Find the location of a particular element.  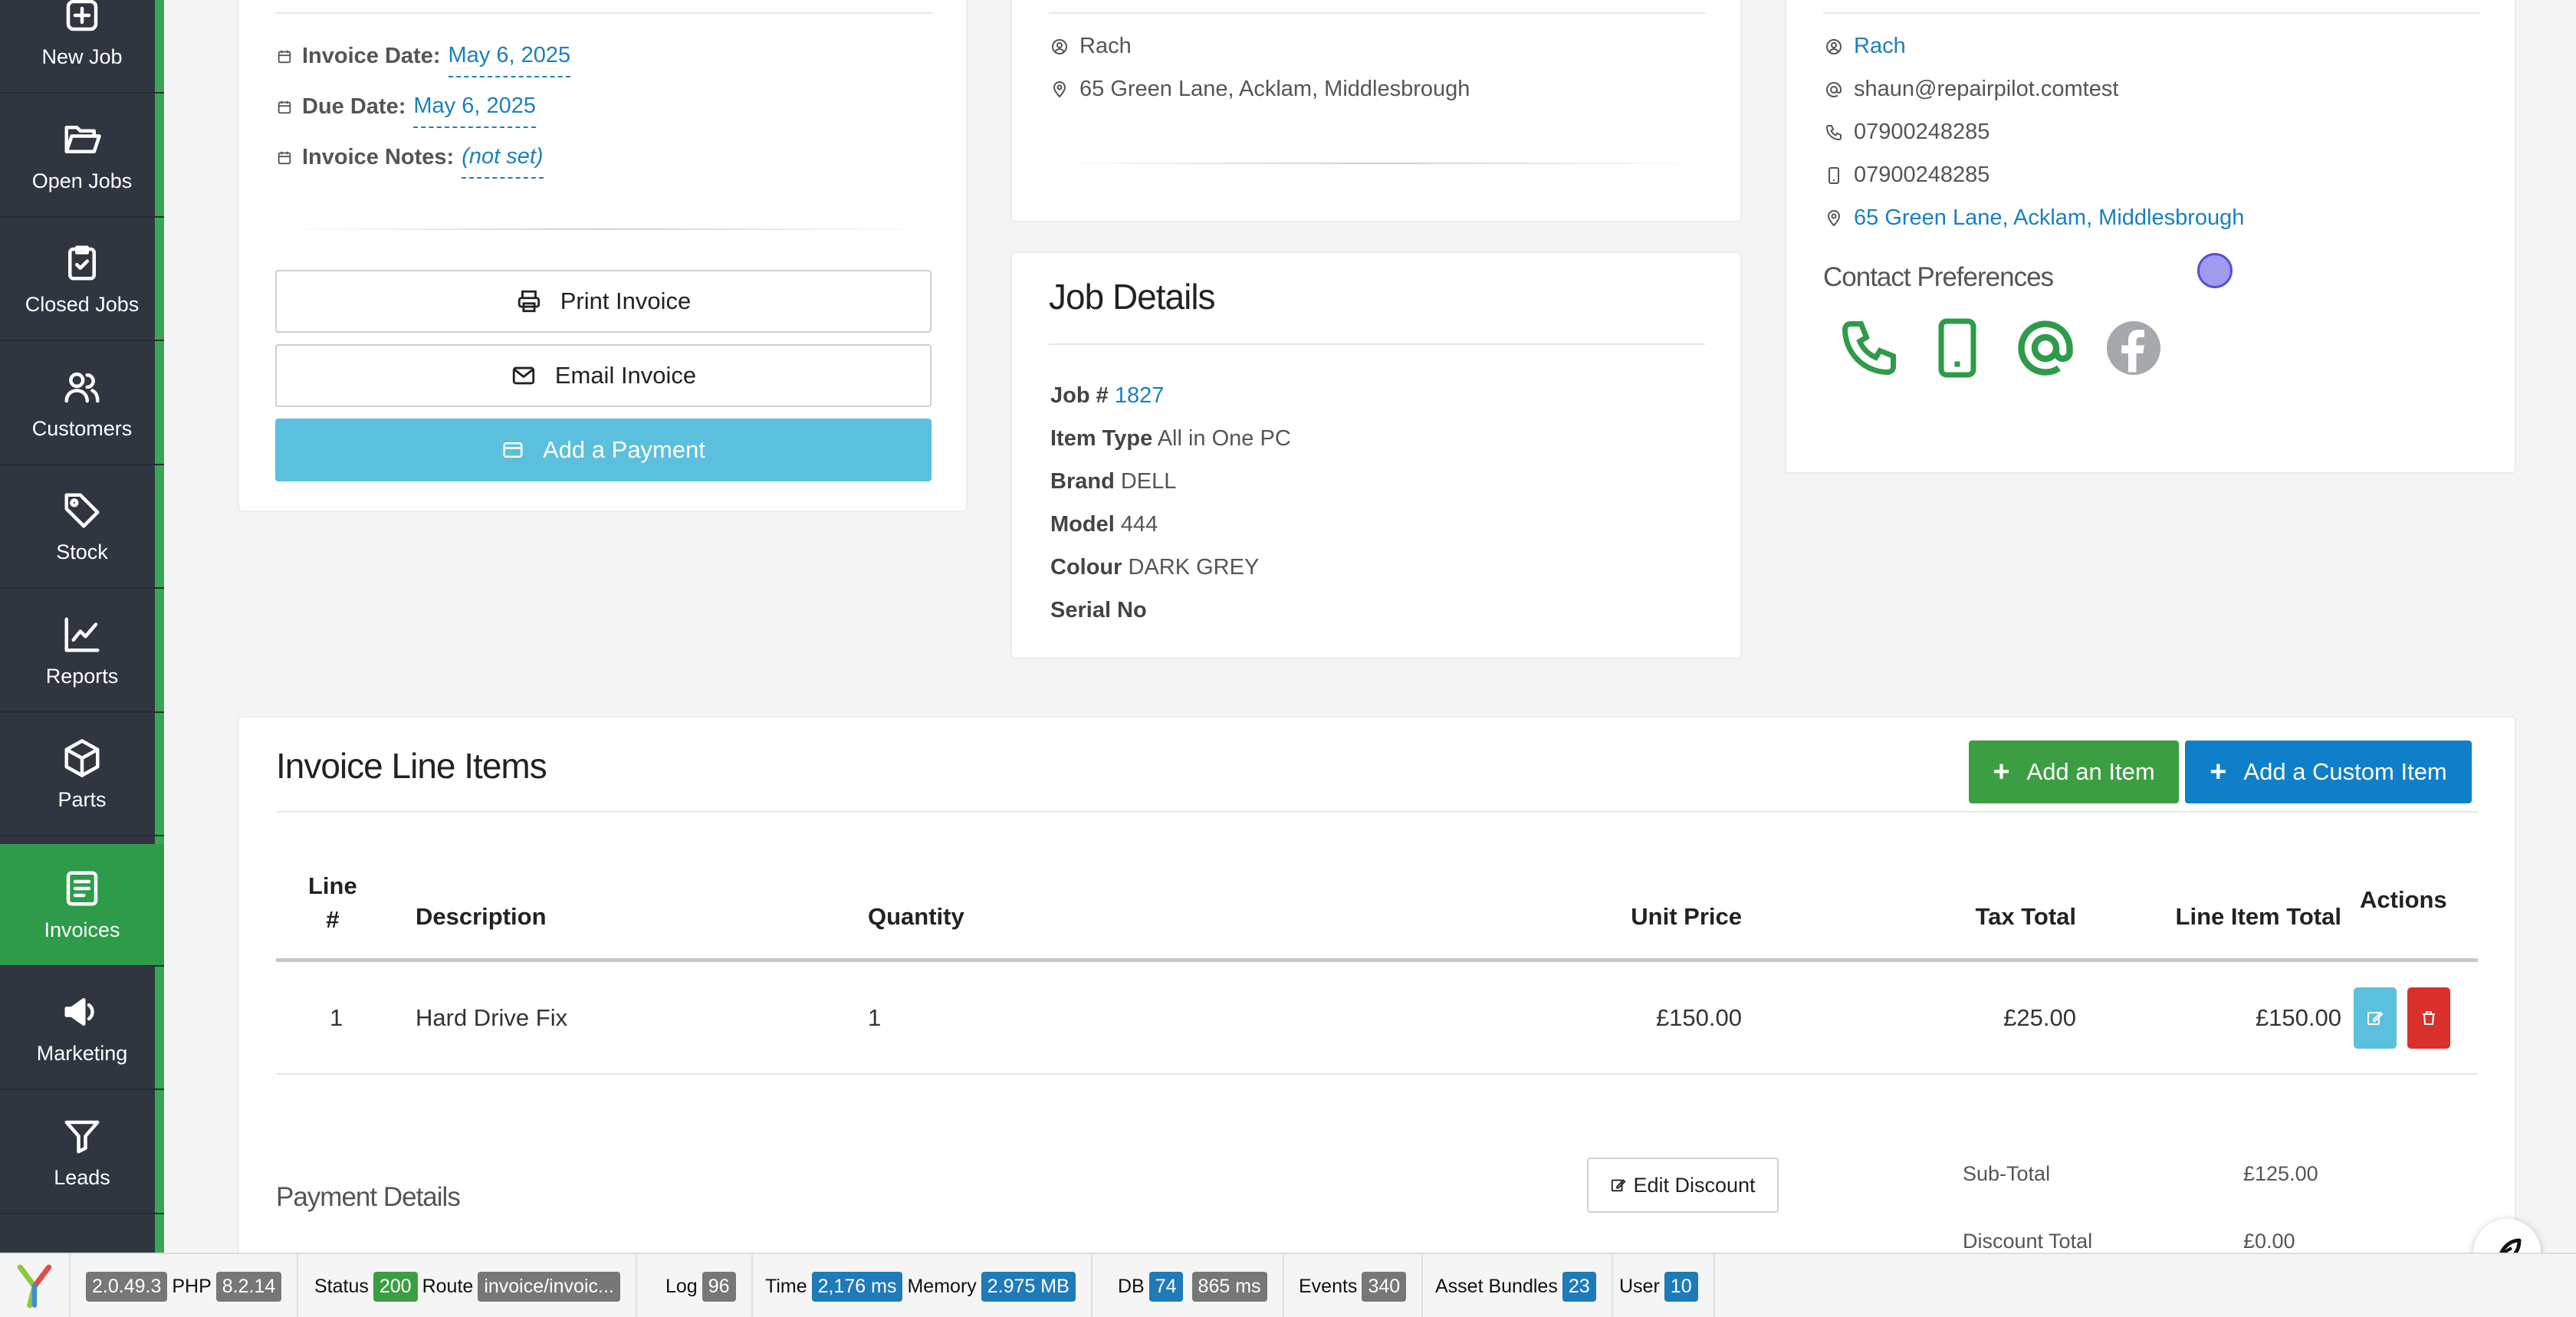

sidebar-item-new-job: New Job is located at coordinates (82, 47).